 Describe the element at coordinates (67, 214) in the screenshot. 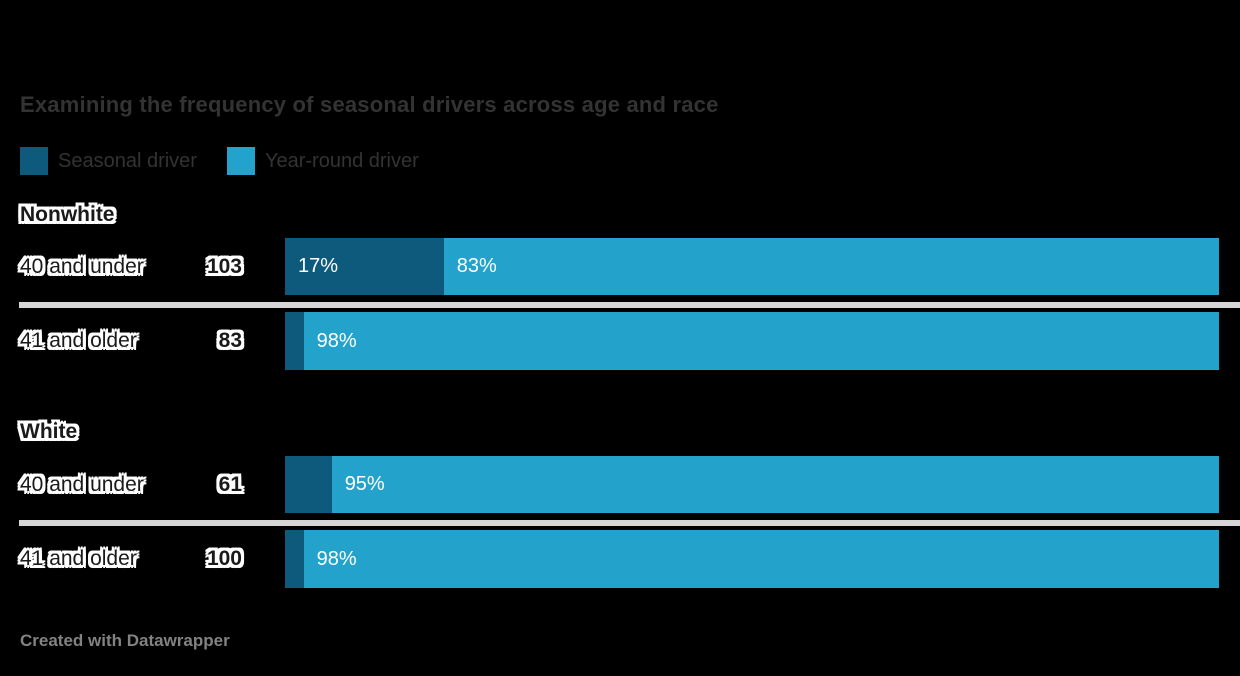

I see `group-header-nonwhite: Nonwhite` at that location.